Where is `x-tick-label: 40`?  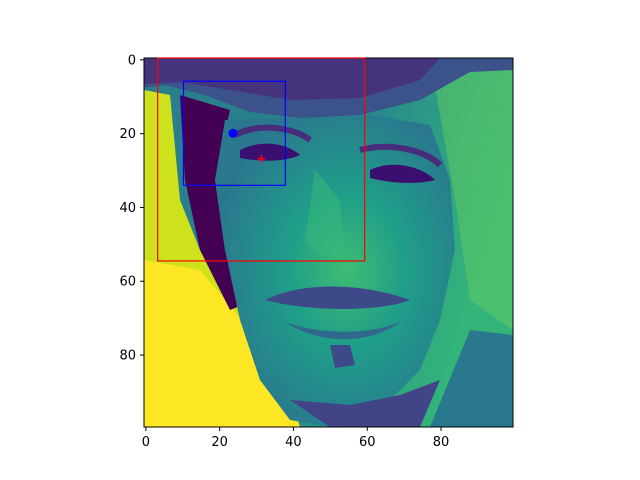
x-tick-label: 40 is located at coordinates (293, 442).